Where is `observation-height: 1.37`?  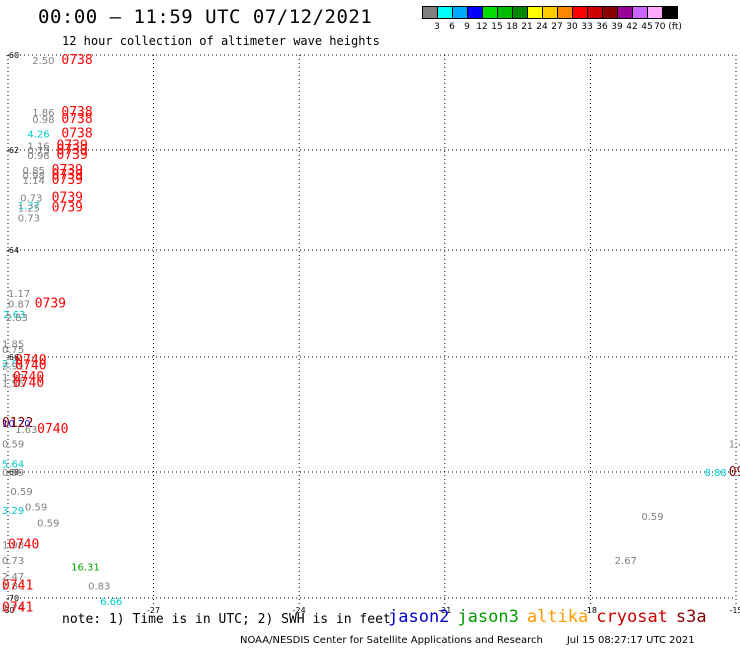
observation-height: 1.37 is located at coordinates (29, 206).